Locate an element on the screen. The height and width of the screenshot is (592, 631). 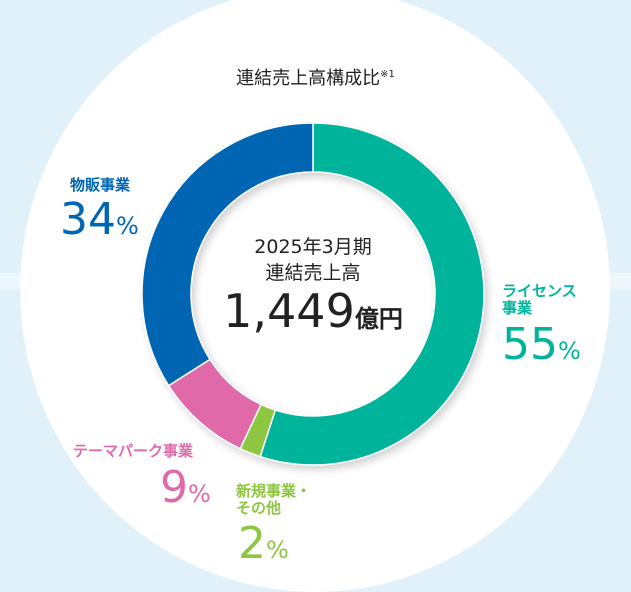
center-caption: 連結売上高 is located at coordinates (313, 273).